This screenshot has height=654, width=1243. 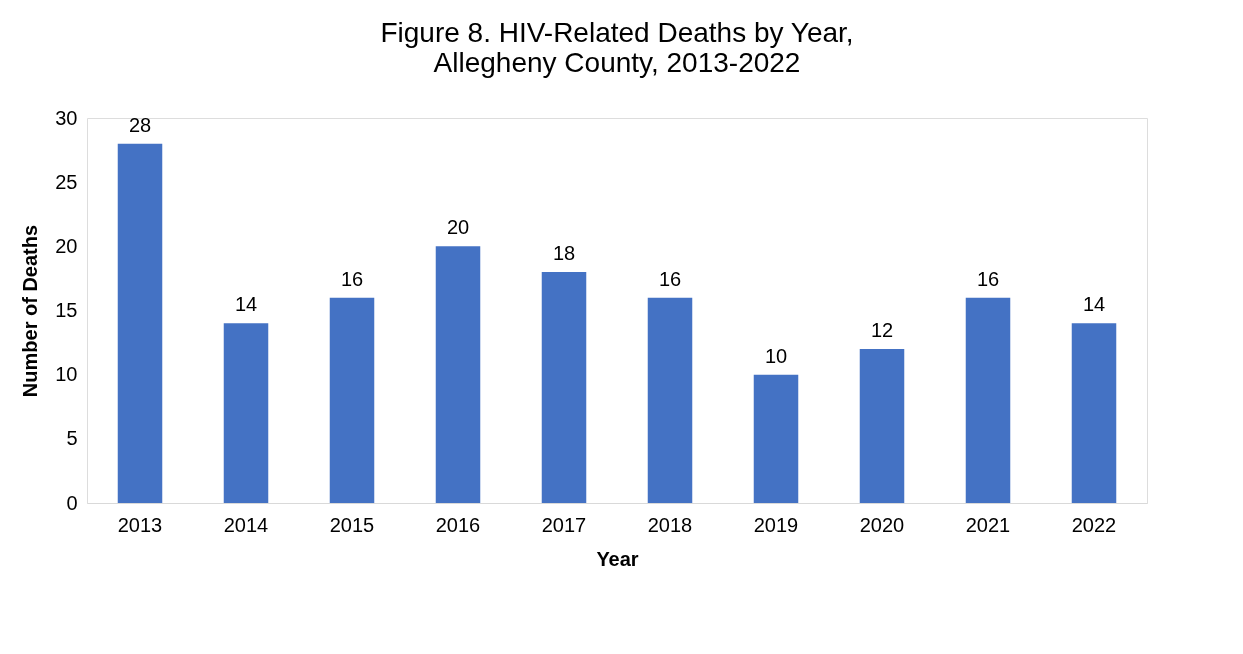 What do you see at coordinates (352, 524) in the screenshot?
I see `x-tick-label: 2015` at bounding box center [352, 524].